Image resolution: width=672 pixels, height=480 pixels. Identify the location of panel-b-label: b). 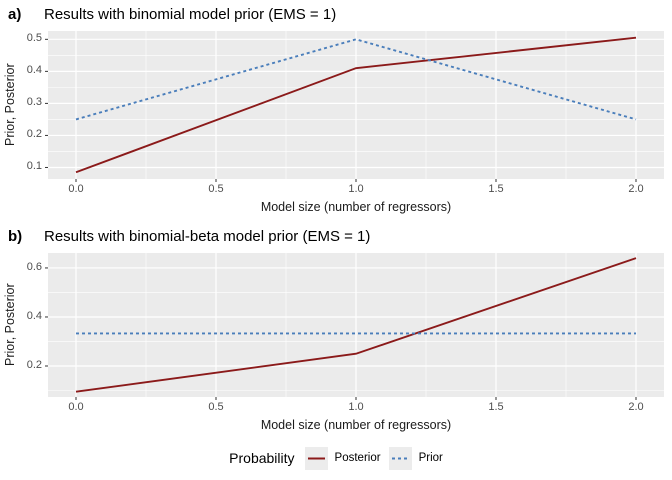
(15, 236).